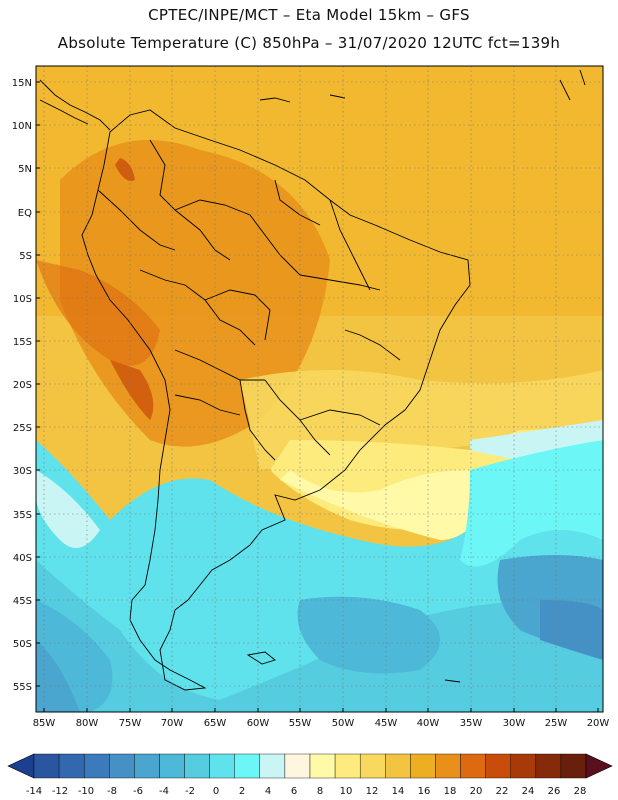 The height and width of the screenshot is (800, 618). Describe the element at coordinates (34, 791) in the screenshot. I see `colorbar-label: -14` at that location.